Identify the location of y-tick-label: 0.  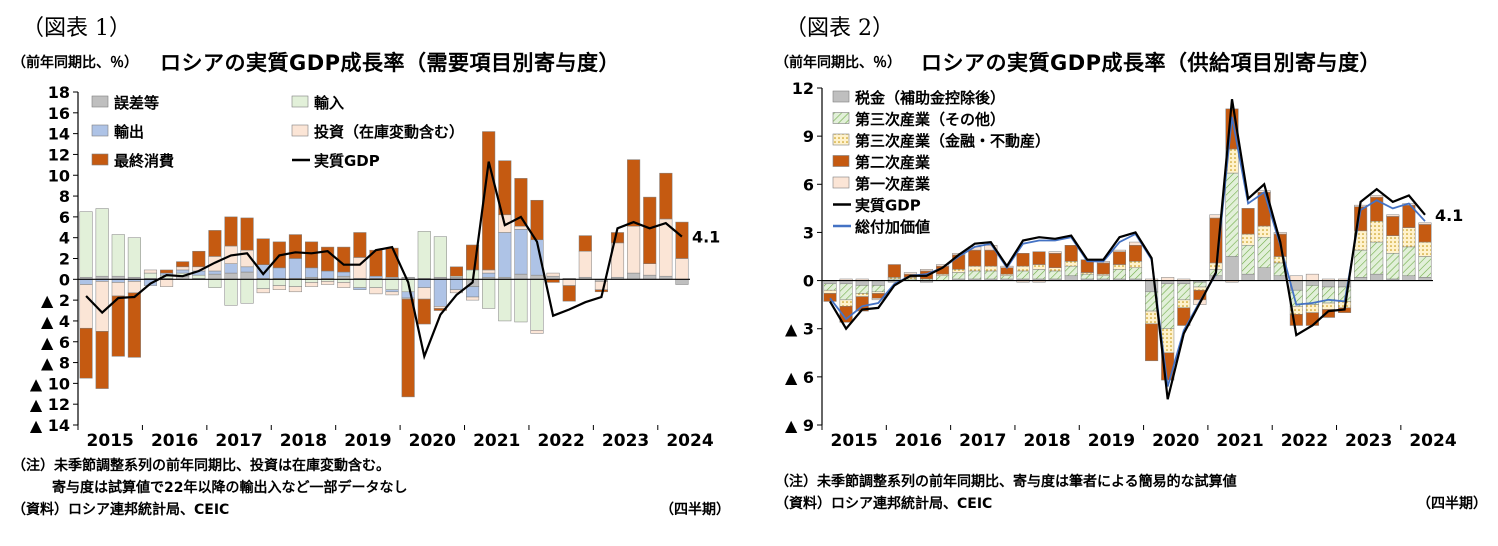
(808, 281).